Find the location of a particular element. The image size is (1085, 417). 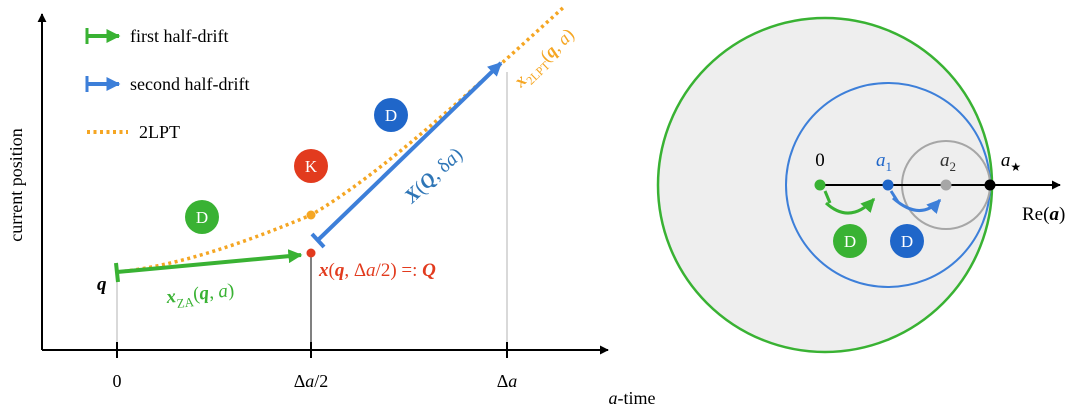

label-2lpt-displacement: x2LPT(q, a) is located at coordinates (545, 59).